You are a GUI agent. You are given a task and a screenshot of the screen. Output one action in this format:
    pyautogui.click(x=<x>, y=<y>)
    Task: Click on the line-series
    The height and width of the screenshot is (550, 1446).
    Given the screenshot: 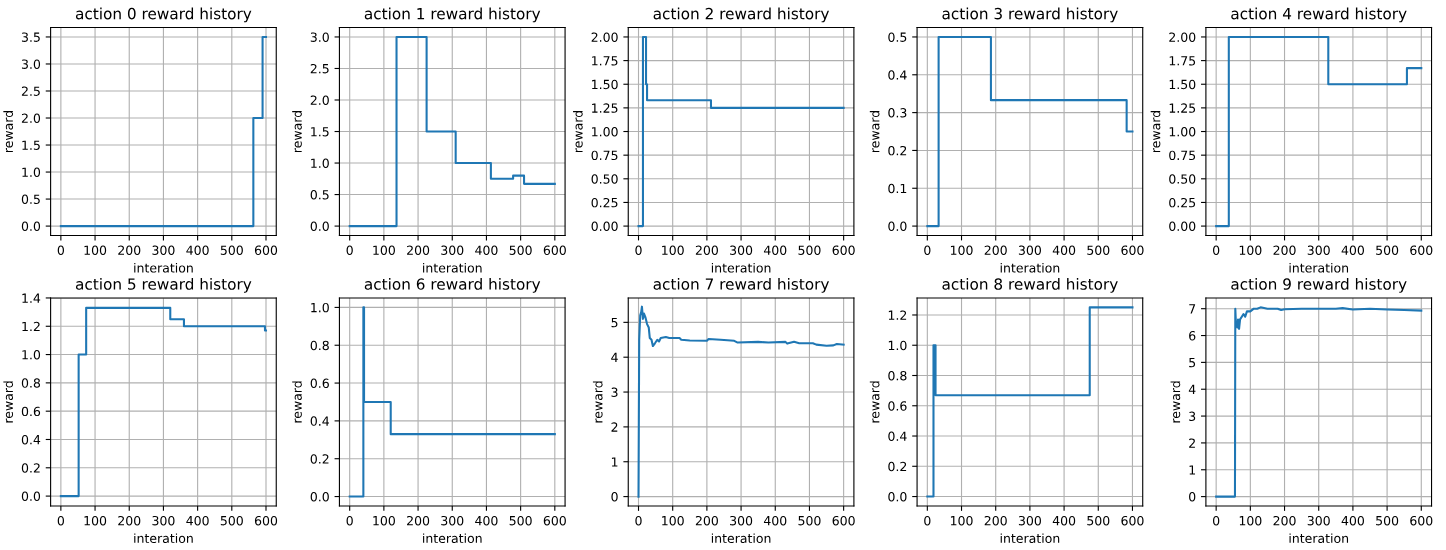 What is the action you would take?
    pyautogui.click(x=741, y=401)
    